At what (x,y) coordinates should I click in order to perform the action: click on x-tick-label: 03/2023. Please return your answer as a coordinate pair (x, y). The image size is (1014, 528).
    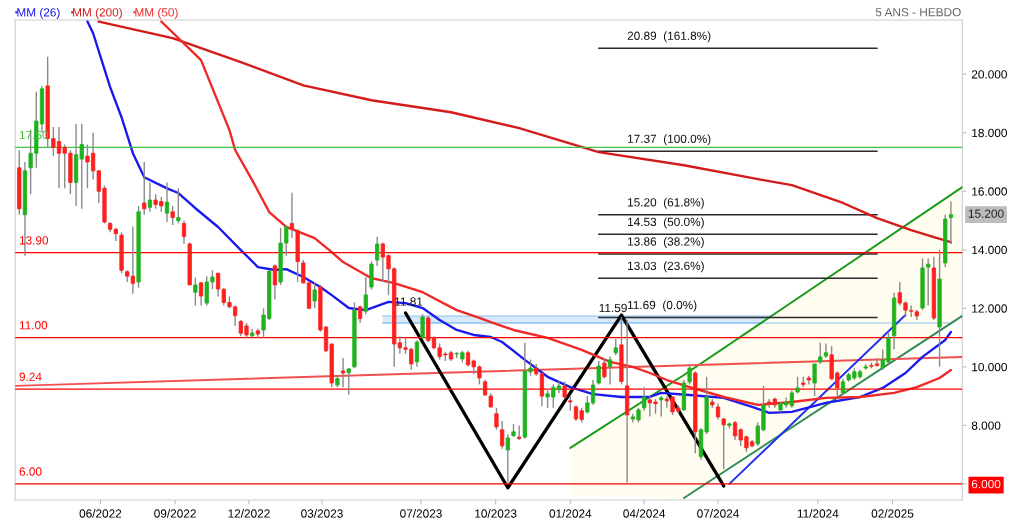
    Looking at the image, I should click on (322, 513).